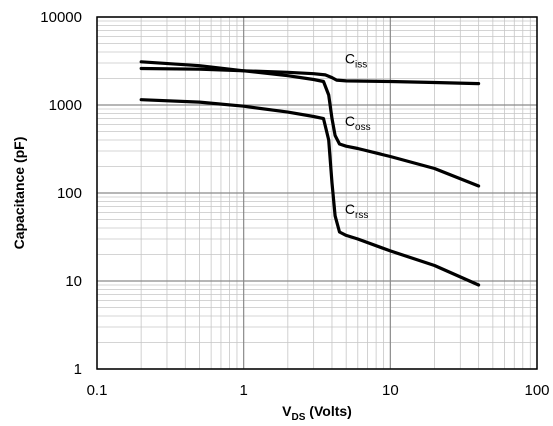  What do you see at coordinates (78, 369) in the screenshot?
I see `y-tick-label: 1` at bounding box center [78, 369].